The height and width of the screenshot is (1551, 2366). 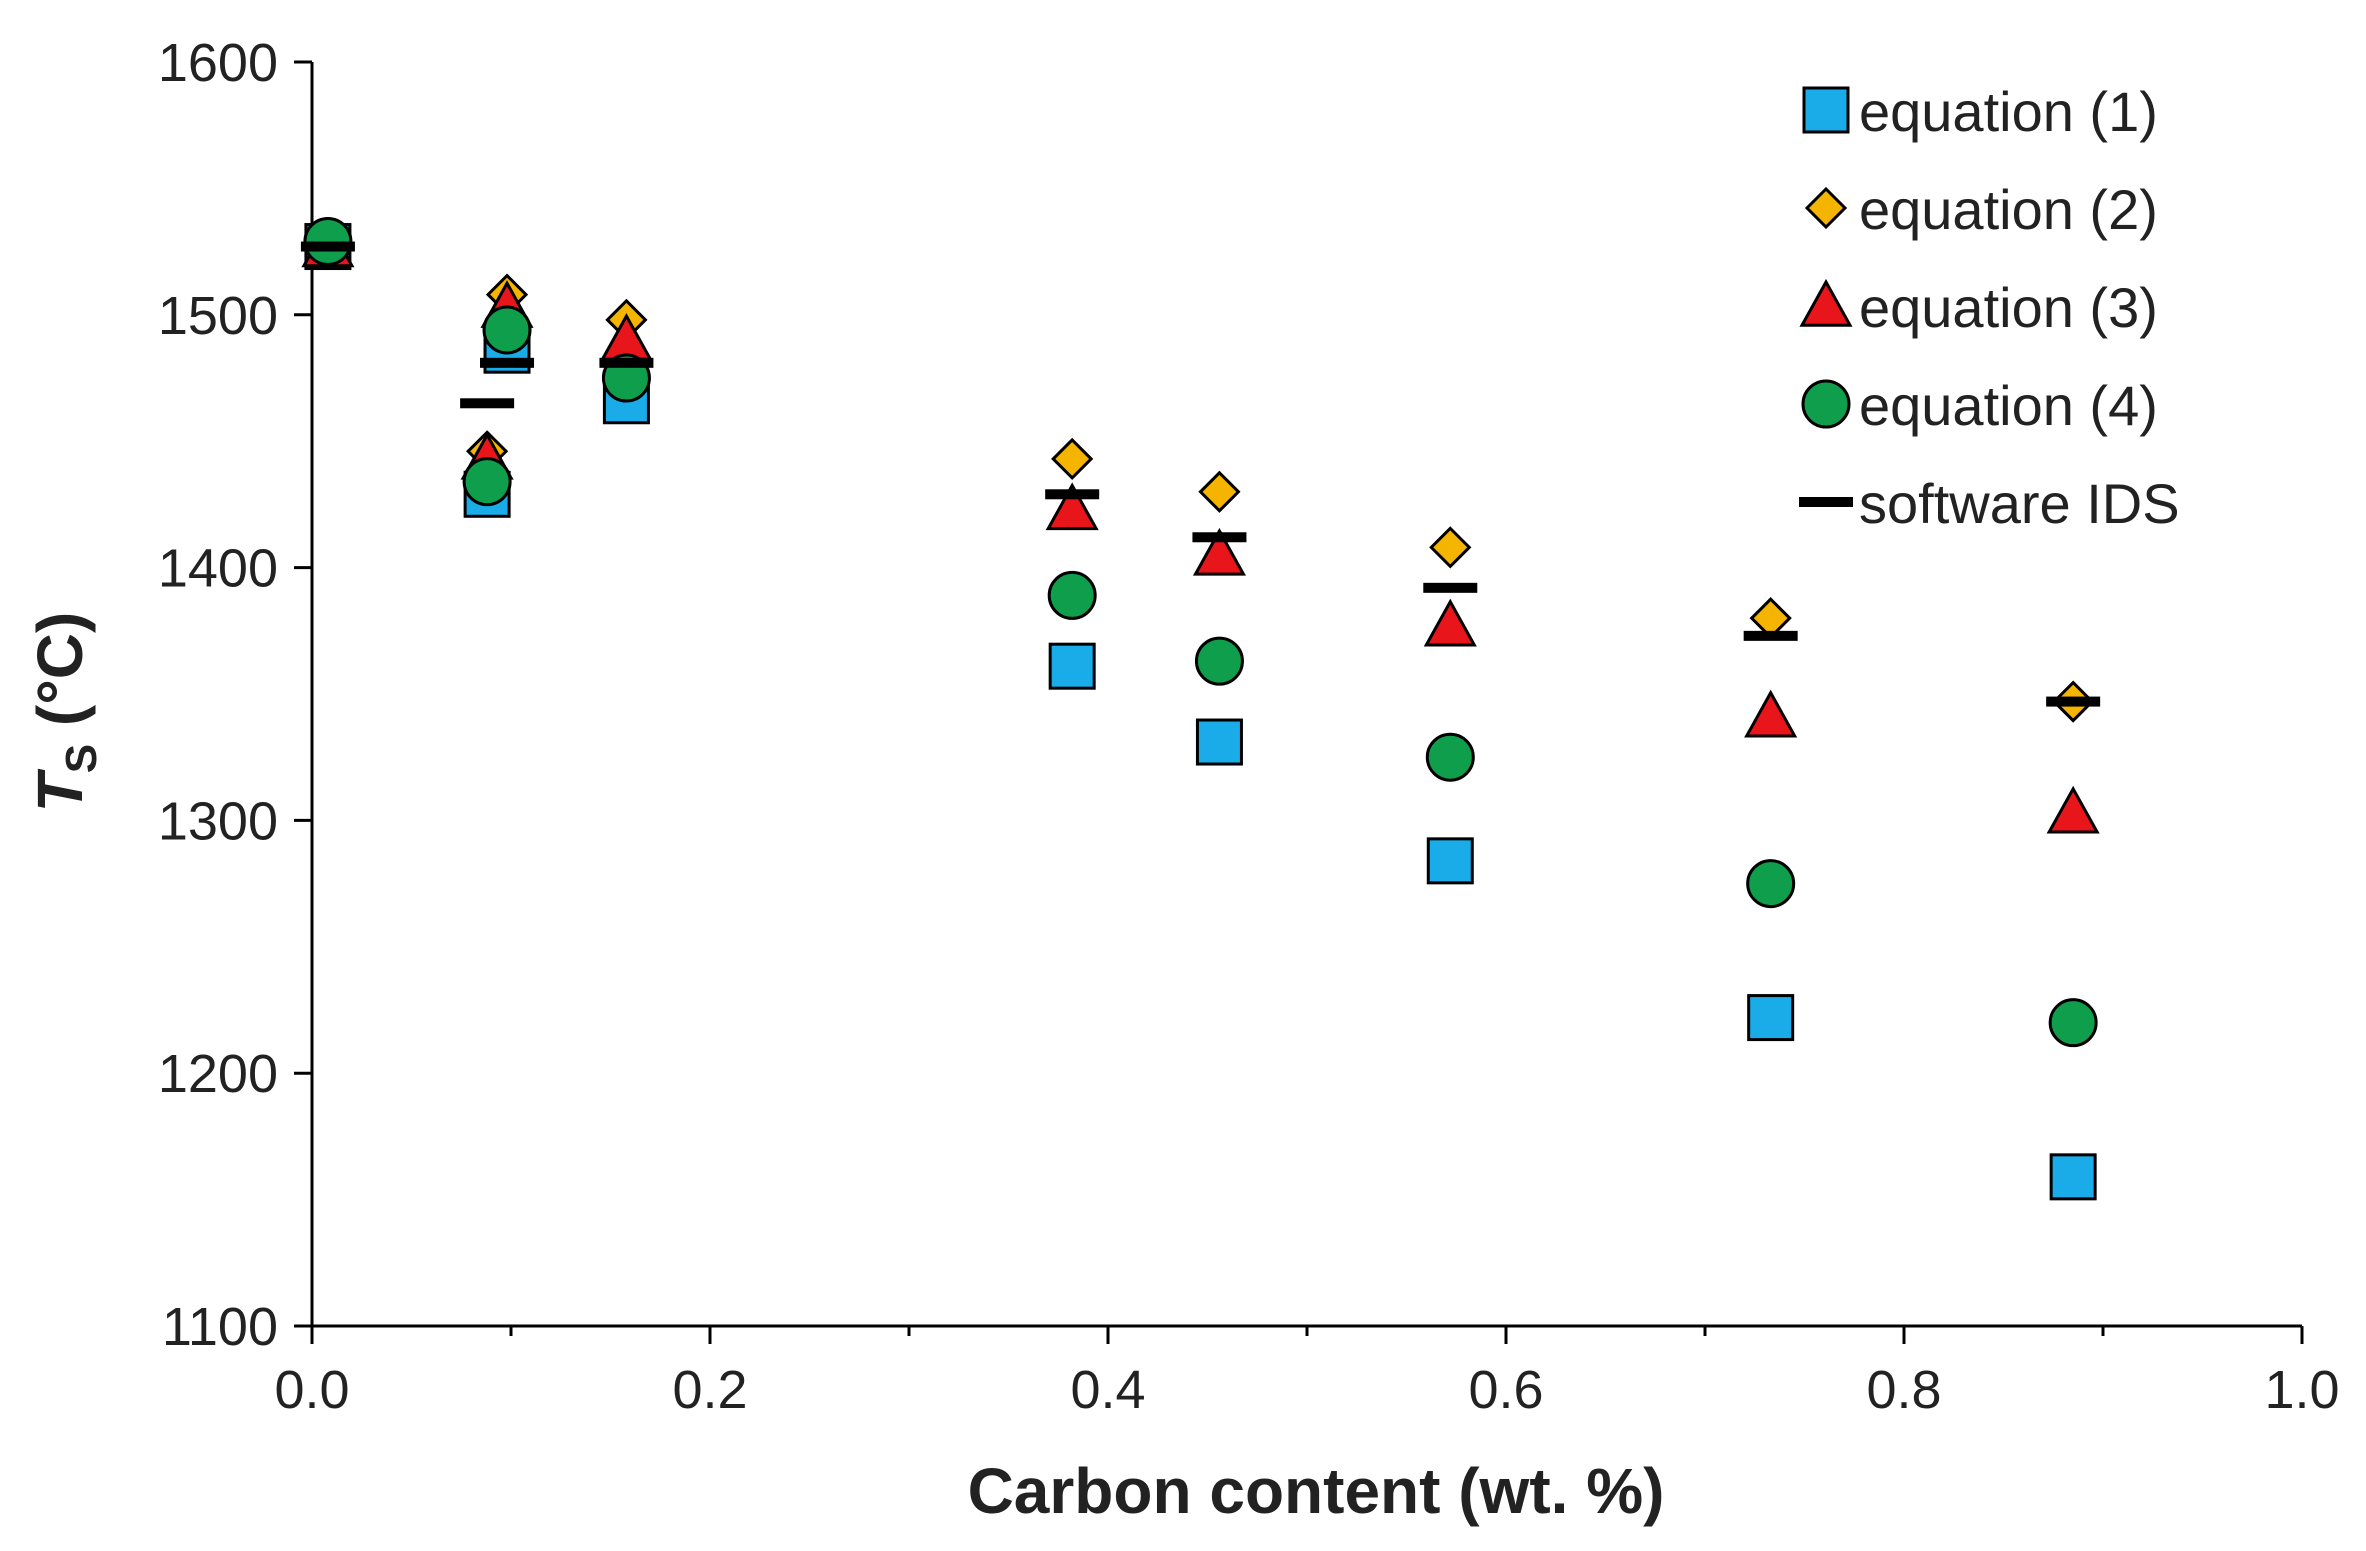 What do you see at coordinates (81, 758) in the screenshot?
I see `y-axis-title-sub: S` at bounding box center [81, 758].